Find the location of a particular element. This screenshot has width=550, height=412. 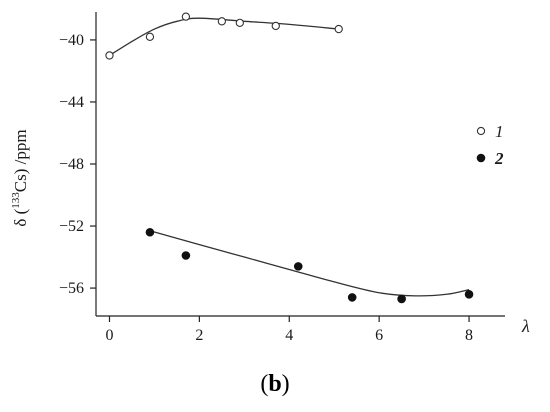

x-tick-label: 8 is located at coordinates (469, 335).